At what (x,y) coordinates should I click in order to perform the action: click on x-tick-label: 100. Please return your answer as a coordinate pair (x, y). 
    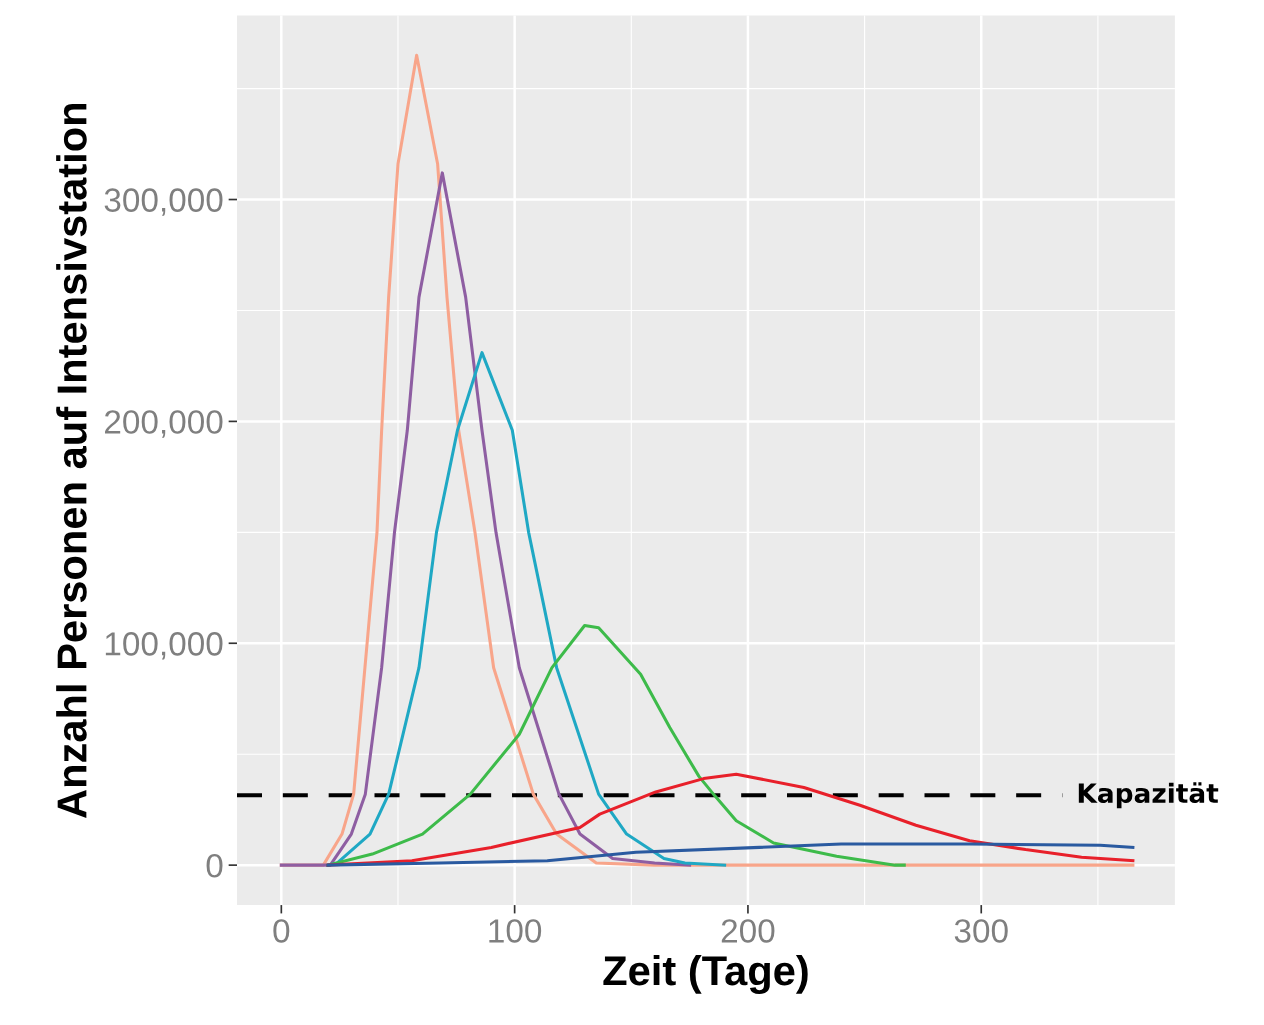
    Looking at the image, I should click on (515, 931).